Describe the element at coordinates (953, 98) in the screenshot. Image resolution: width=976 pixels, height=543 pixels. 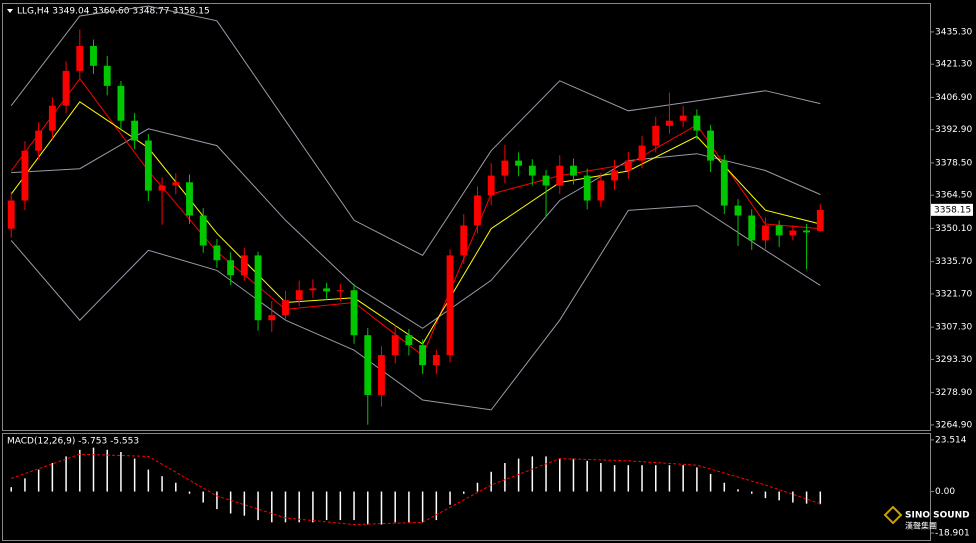
I see `y-tick-label: 3406.90` at that location.